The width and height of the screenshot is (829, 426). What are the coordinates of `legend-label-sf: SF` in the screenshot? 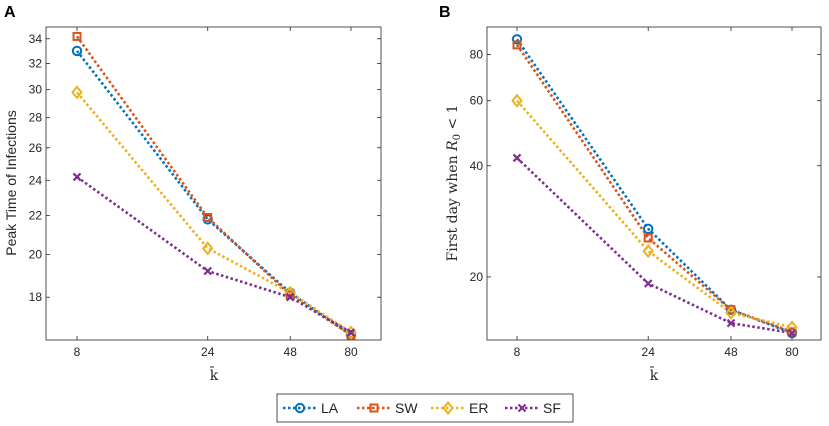 It's located at (552, 408).